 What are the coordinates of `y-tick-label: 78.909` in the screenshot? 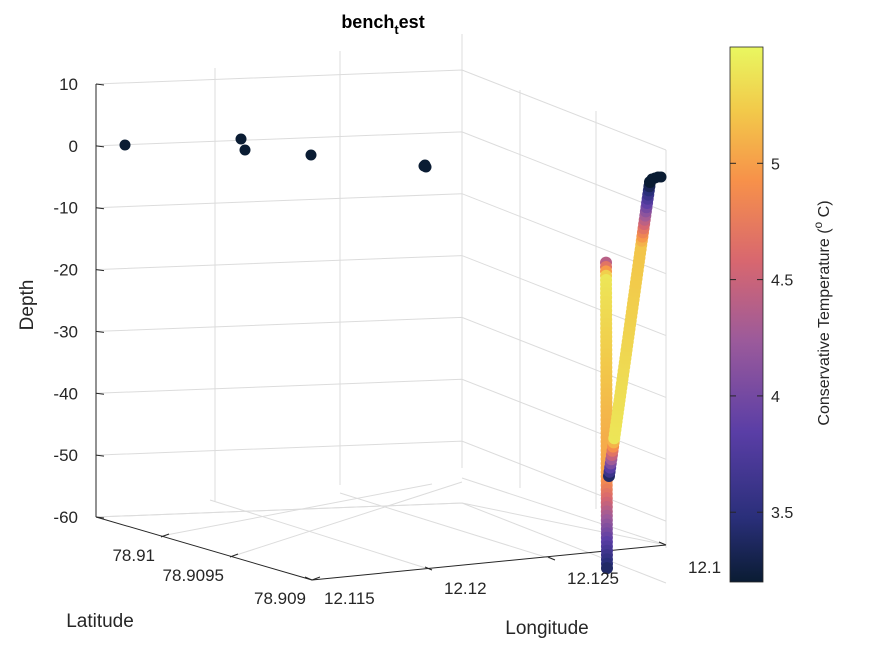 It's located at (280, 598).